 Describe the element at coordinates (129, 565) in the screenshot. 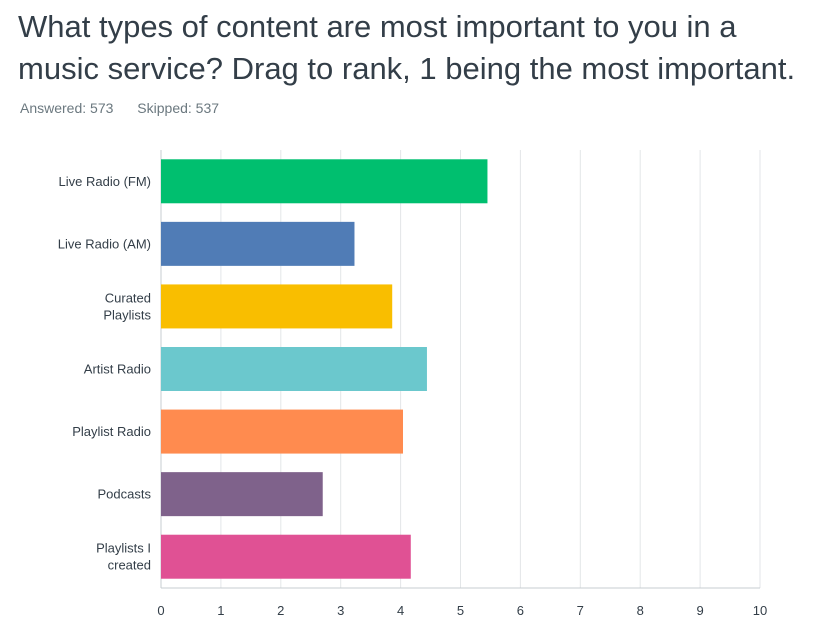

I see `category-label: created` at that location.